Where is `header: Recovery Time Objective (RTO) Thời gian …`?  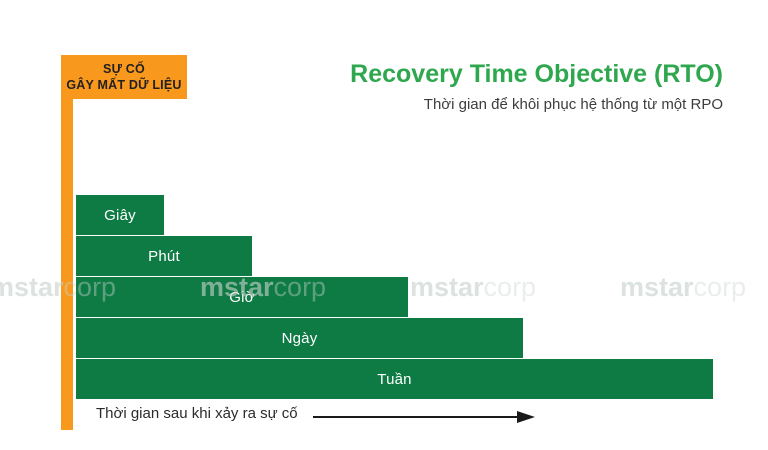 header: Recovery Time Objective (RTO) Thời gian … is located at coordinates (536, 86).